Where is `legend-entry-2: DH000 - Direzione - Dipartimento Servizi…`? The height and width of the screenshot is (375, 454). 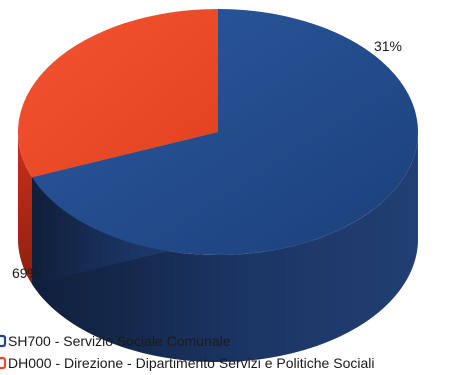 legend-entry-2: DH000 - Direzione - Dipartimento Servizi… is located at coordinates (191, 363).